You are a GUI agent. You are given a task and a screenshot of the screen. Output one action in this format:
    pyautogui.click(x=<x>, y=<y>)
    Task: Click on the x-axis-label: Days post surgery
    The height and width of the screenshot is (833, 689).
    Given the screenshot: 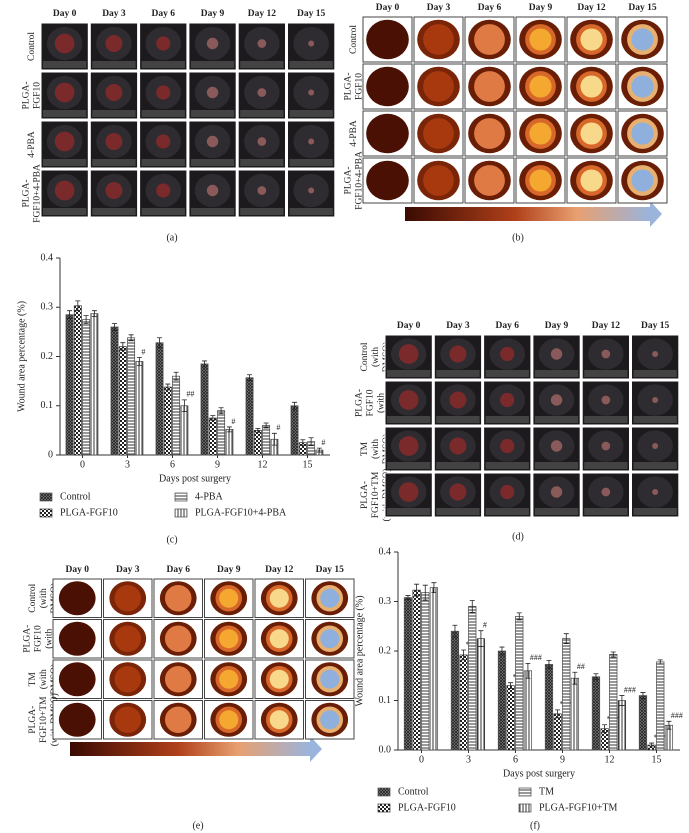 What is the action you would take?
    pyautogui.click(x=195, y=478)
    